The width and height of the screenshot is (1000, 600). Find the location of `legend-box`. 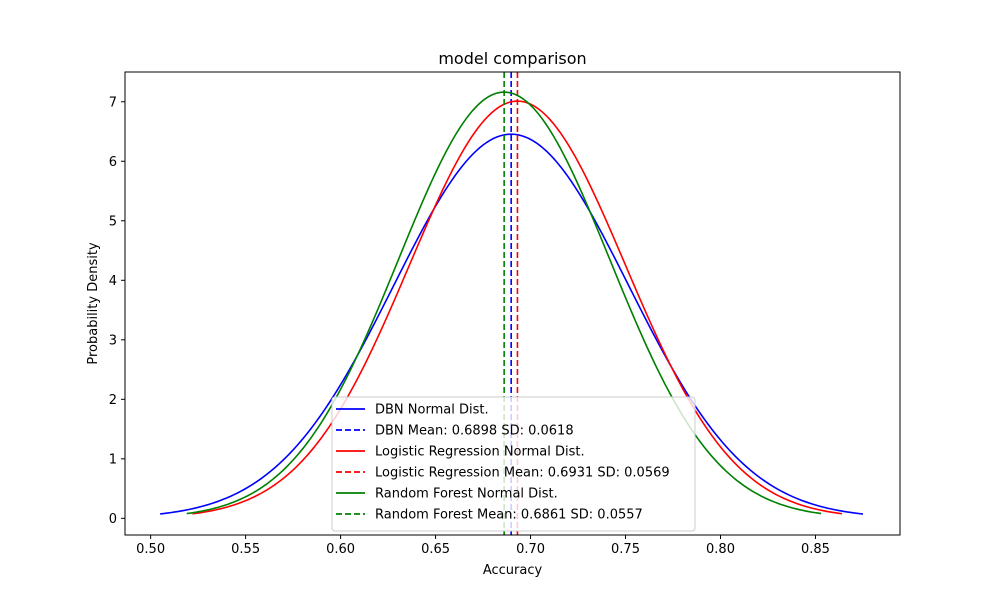

legend-box is located at coordinates (513, 464).